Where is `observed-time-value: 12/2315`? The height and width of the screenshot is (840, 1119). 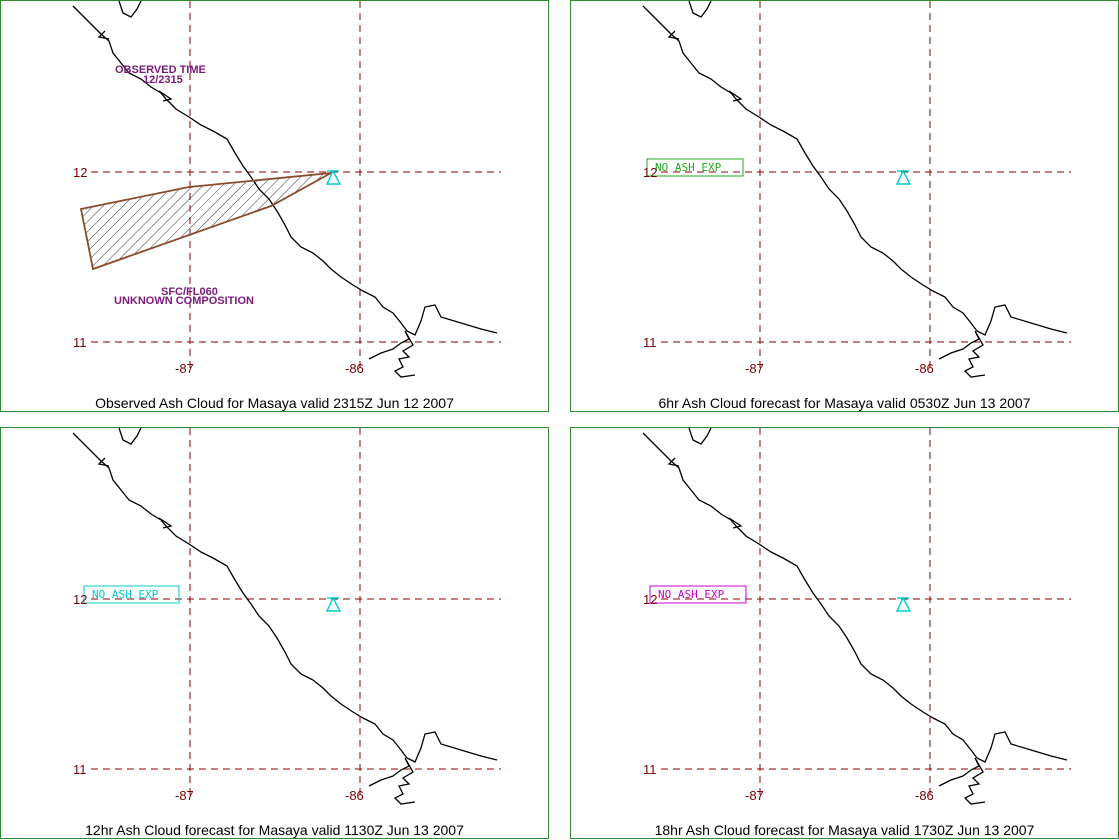
observed-time-value: 12/2315 is located at coordinates (163, 80).